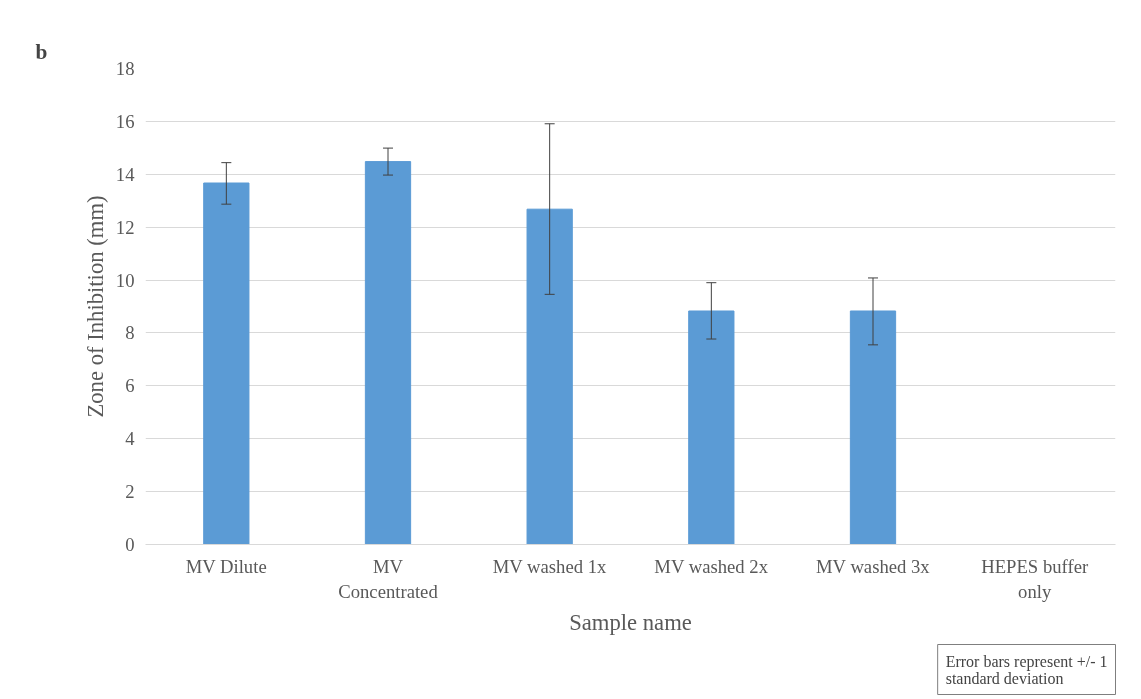 This screenshot has width=1141, height=699. I want to click on x-tick-label: MV washed 2x, so click(711, 566).